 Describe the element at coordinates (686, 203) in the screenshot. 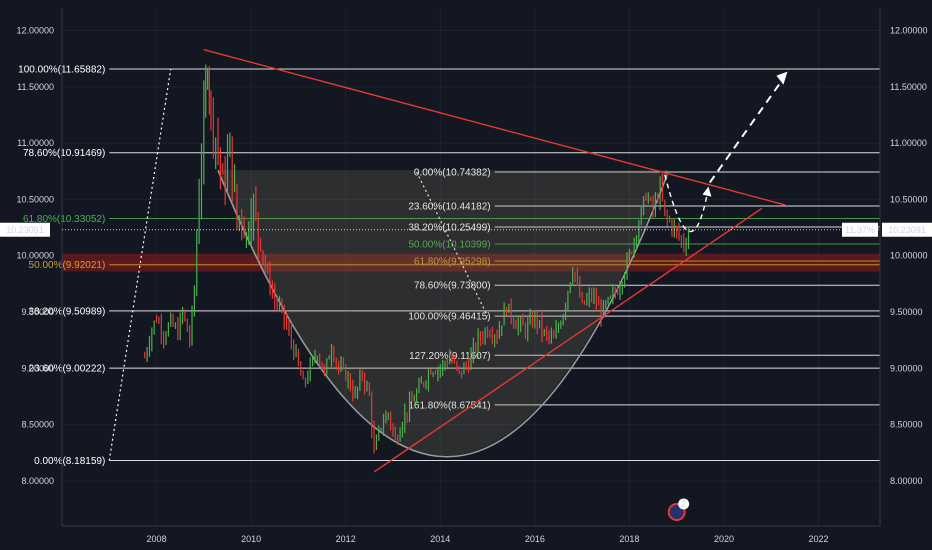

I see `handle-path` at that location.